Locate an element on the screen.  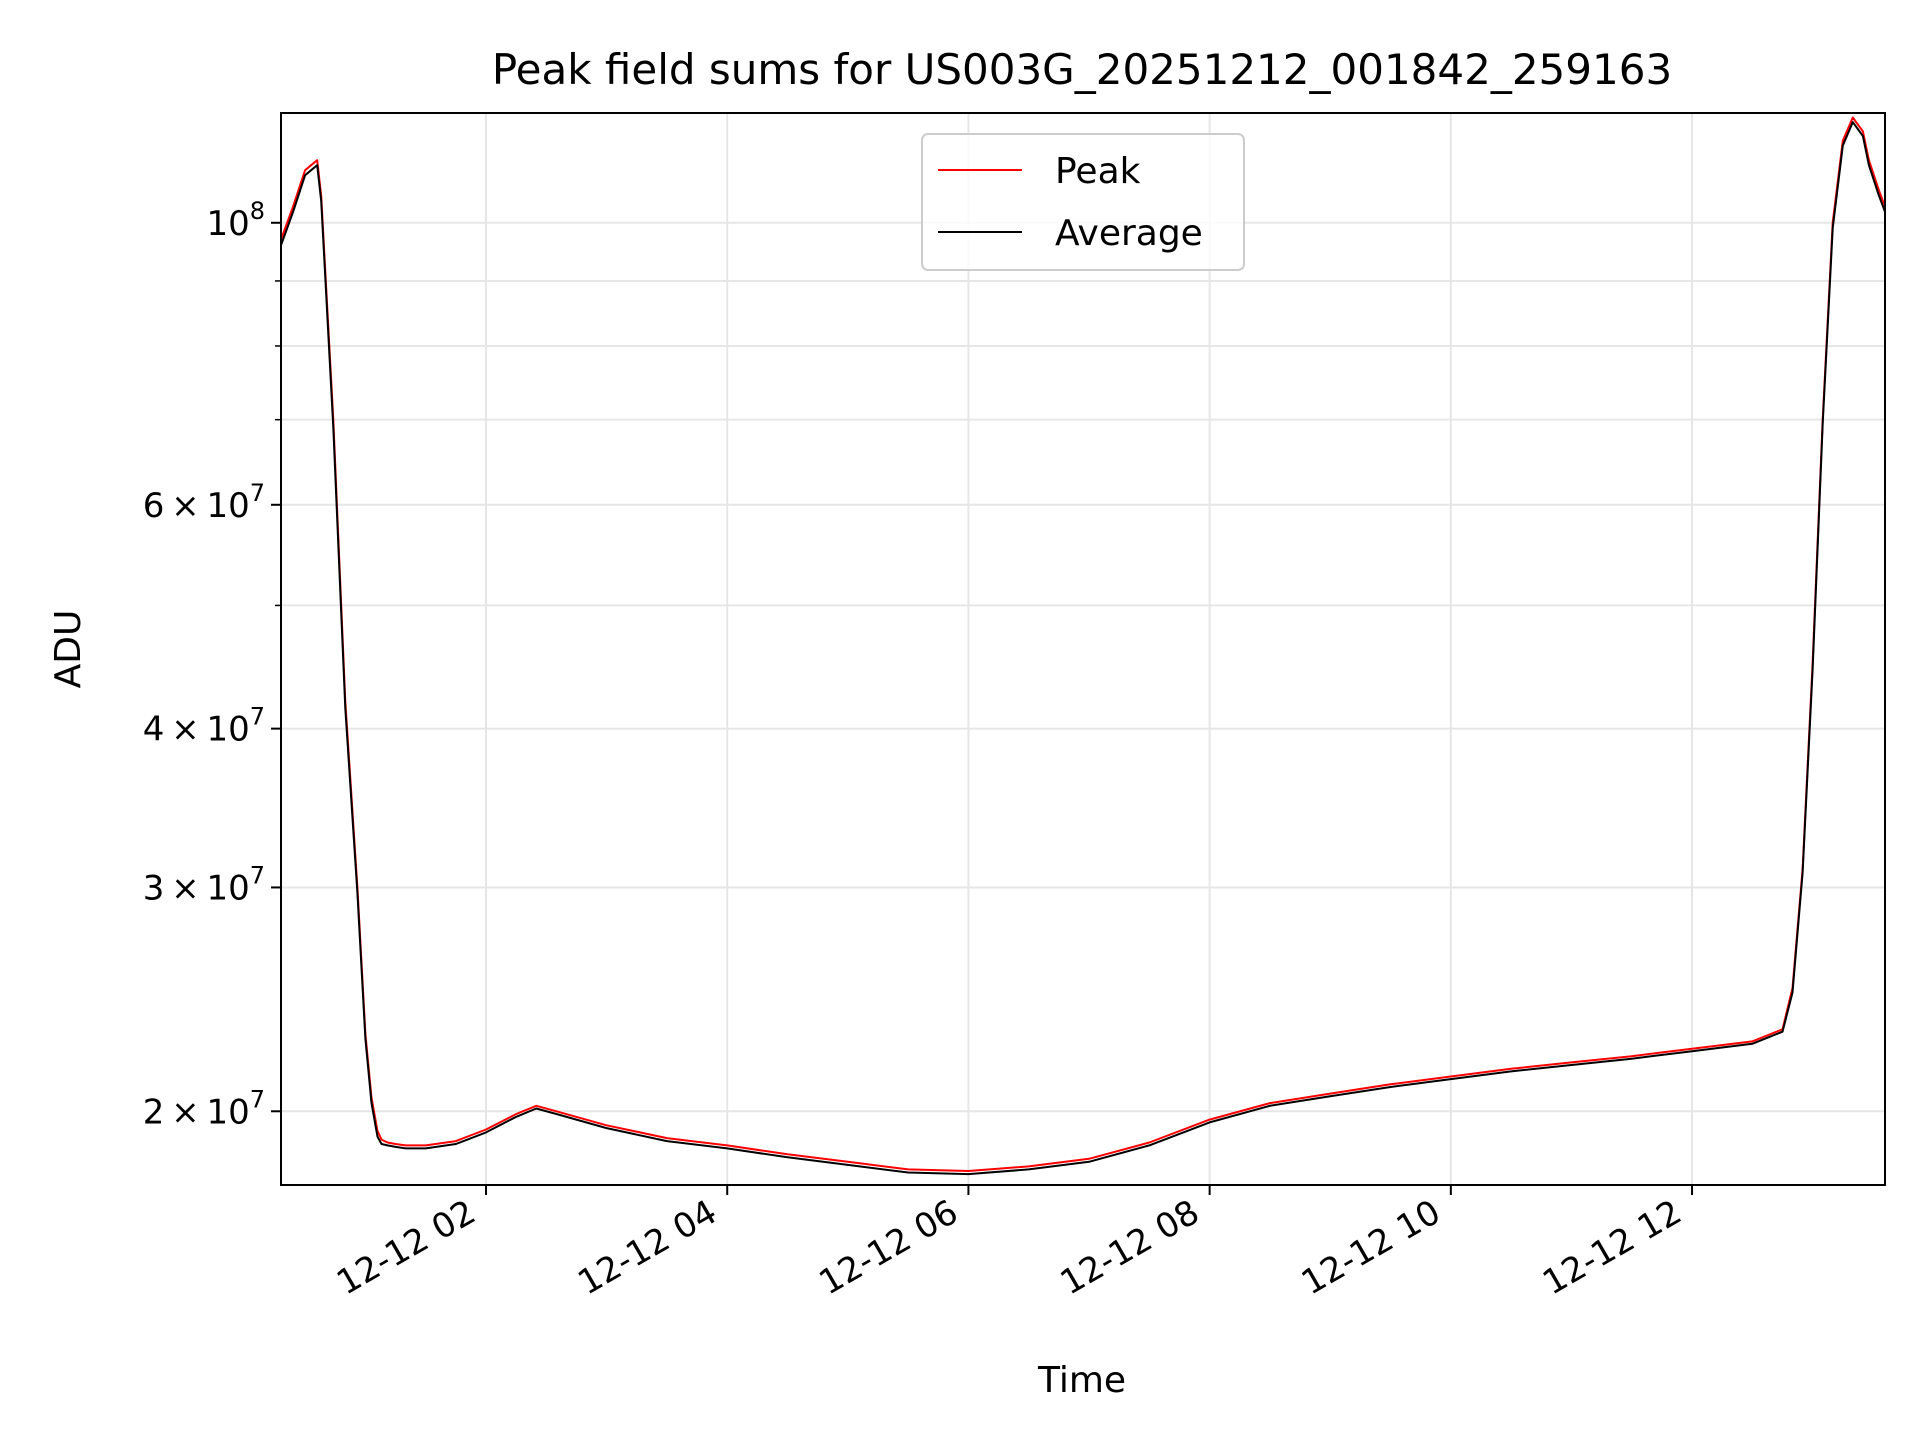
y-tick-label: 2 × 10⁷ is located at coordinates (204, 1108).